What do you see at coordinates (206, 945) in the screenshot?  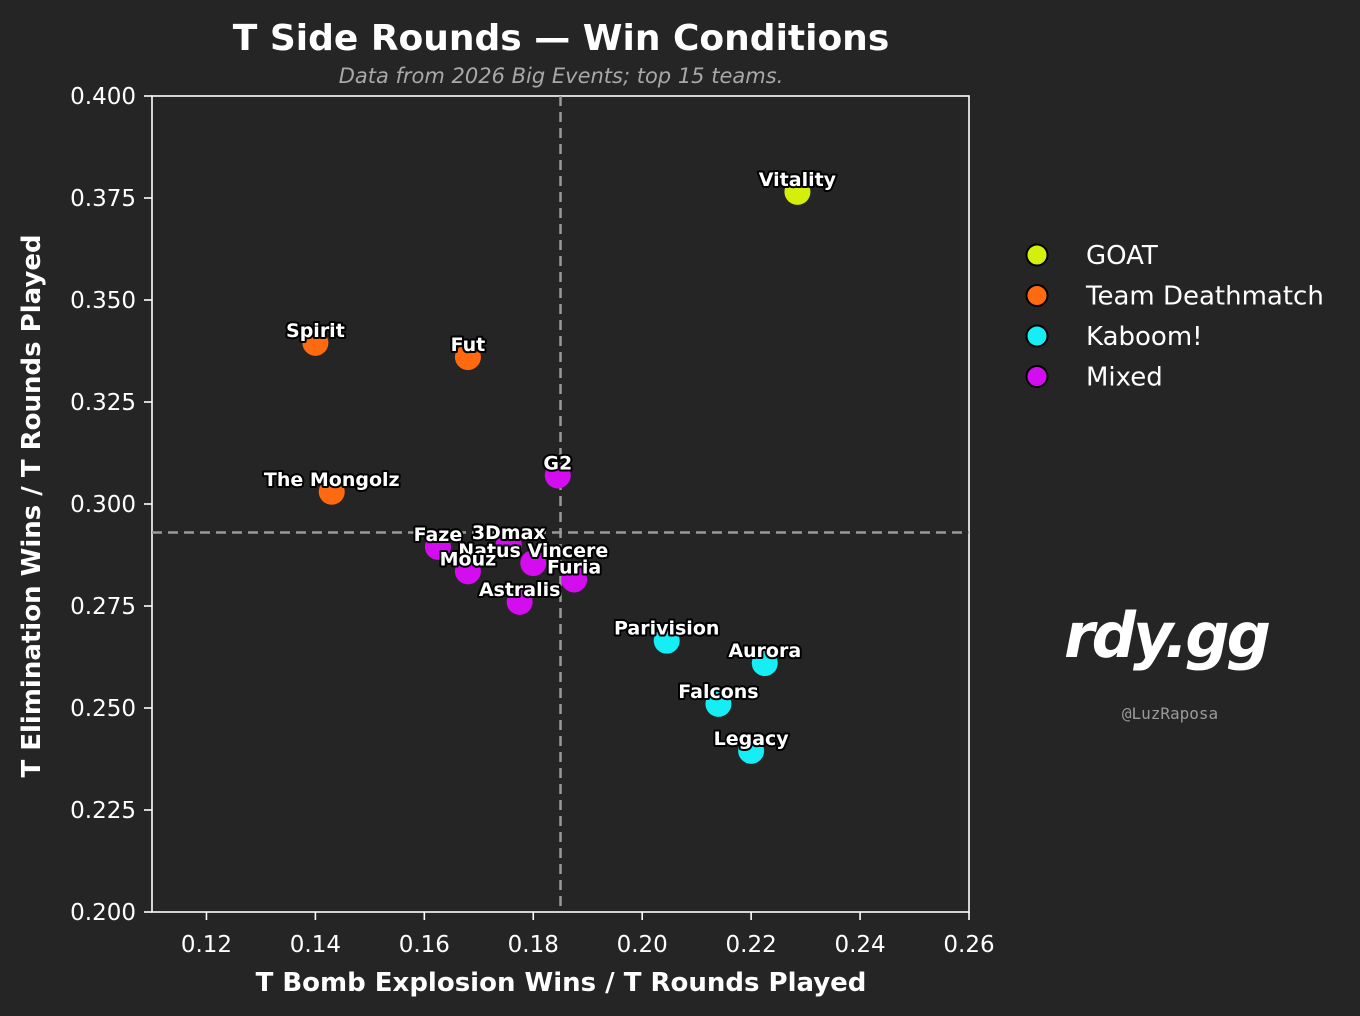 I see `x-tick-label: 0.12` at bounding box center [206, 945].